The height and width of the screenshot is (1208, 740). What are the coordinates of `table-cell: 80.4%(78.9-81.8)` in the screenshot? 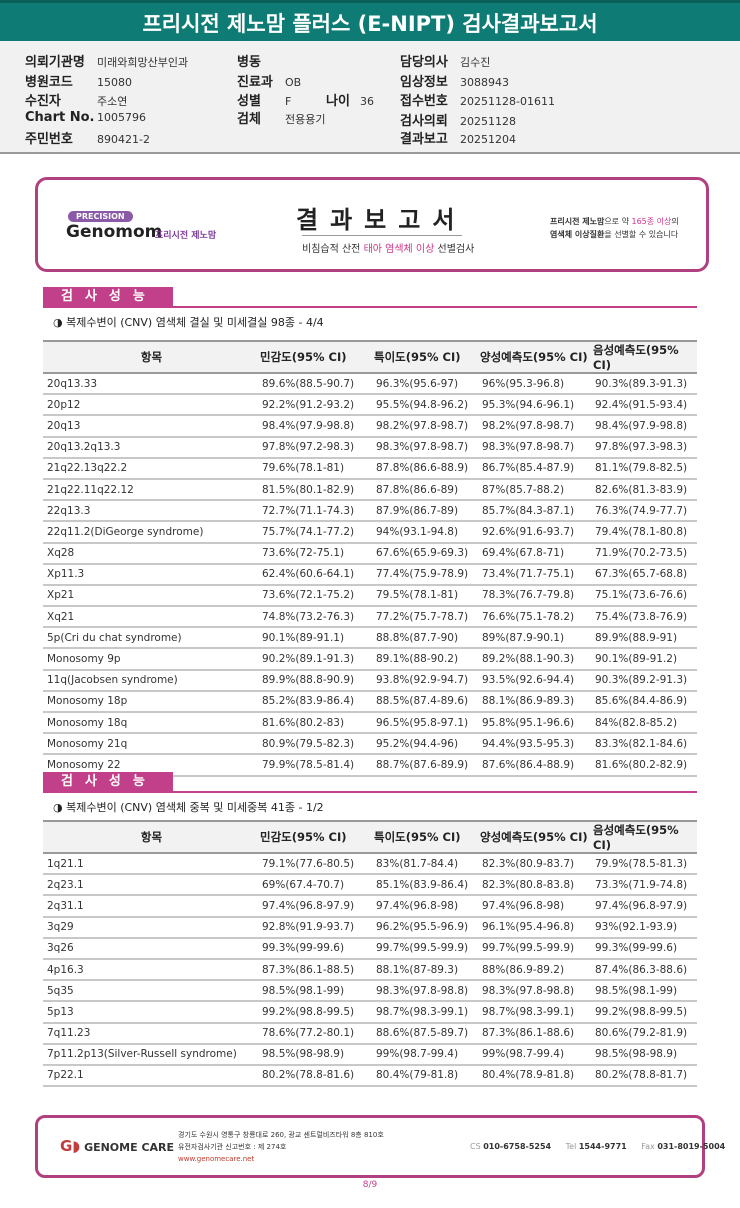 It's located at (534, 1076).